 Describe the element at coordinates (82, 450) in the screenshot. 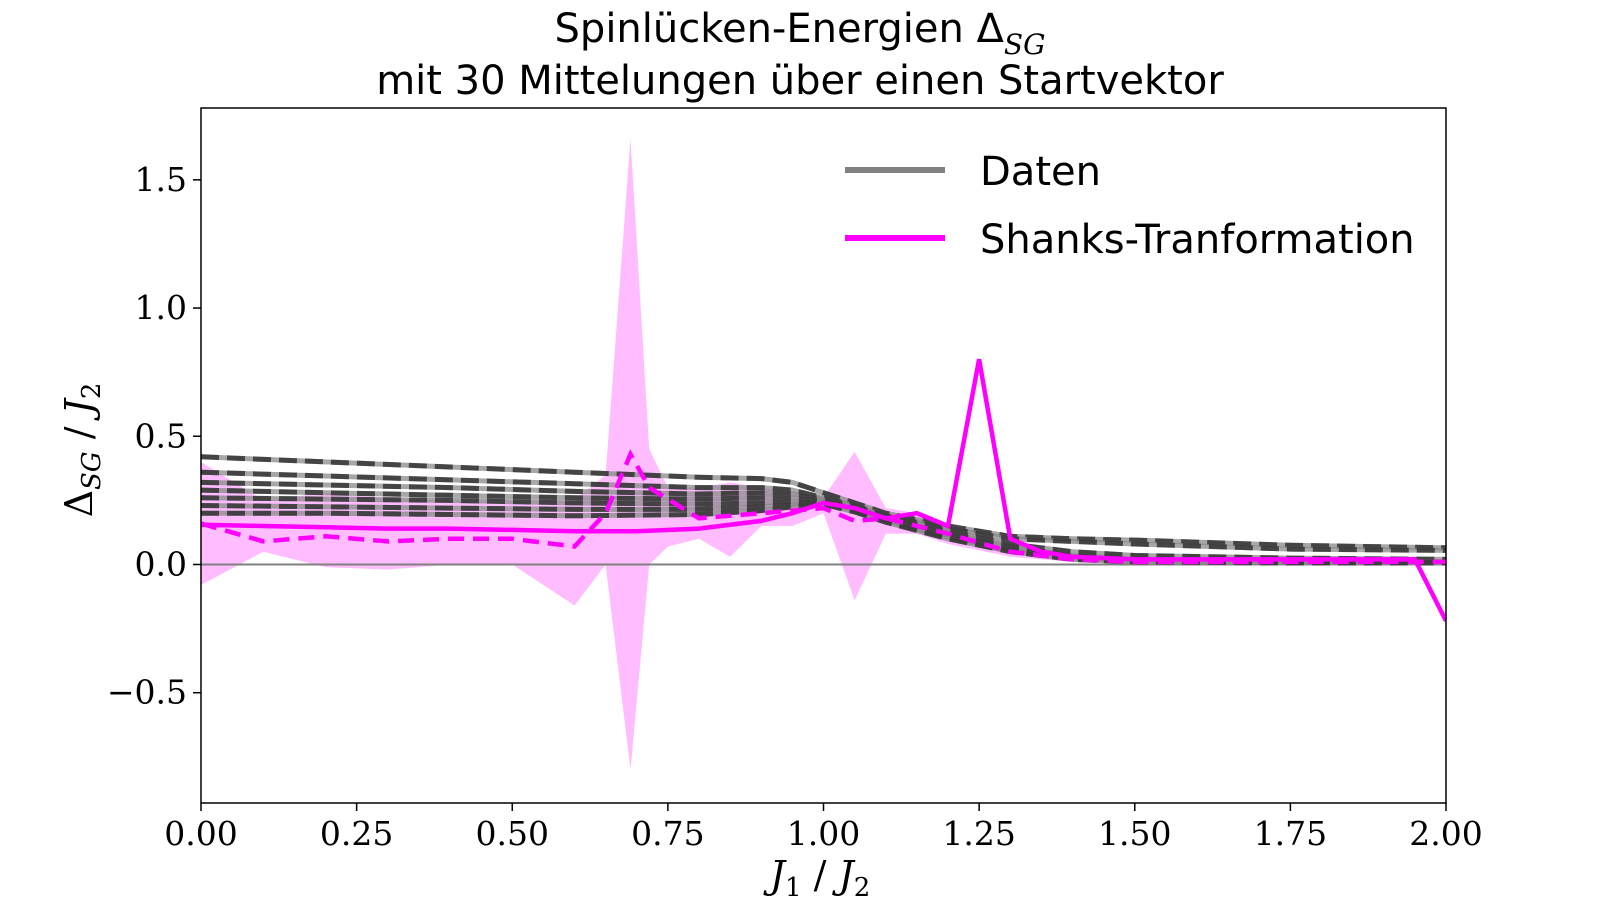

I see `y-axis-label: ΔSG / J2` at that location.